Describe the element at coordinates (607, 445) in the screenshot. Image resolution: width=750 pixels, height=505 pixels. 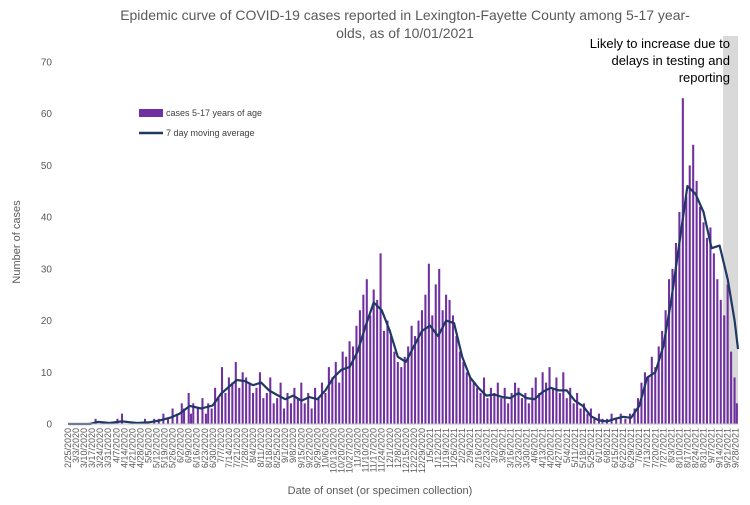
I see `x-tick-label: 6/8/2021` at that location.